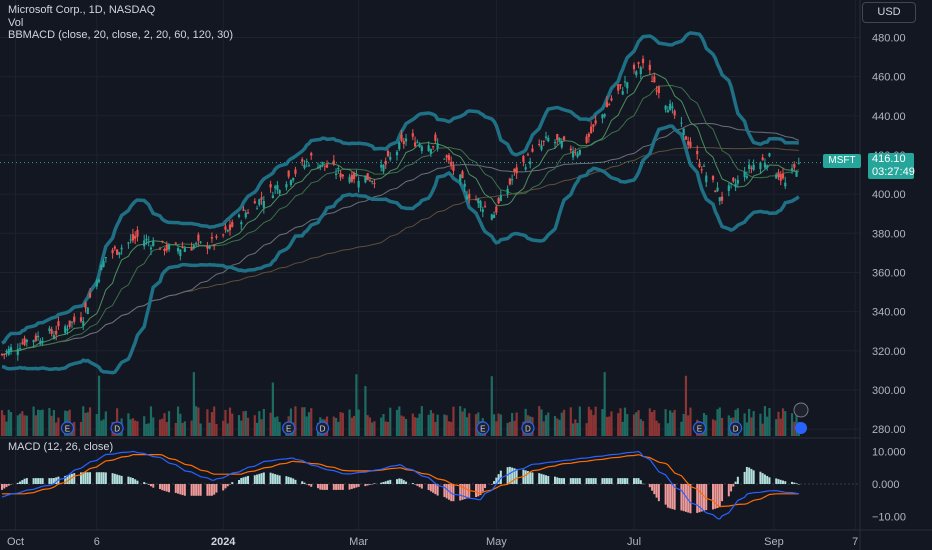  I want to click on price-axis-label: 440.00, so click(889, 117).